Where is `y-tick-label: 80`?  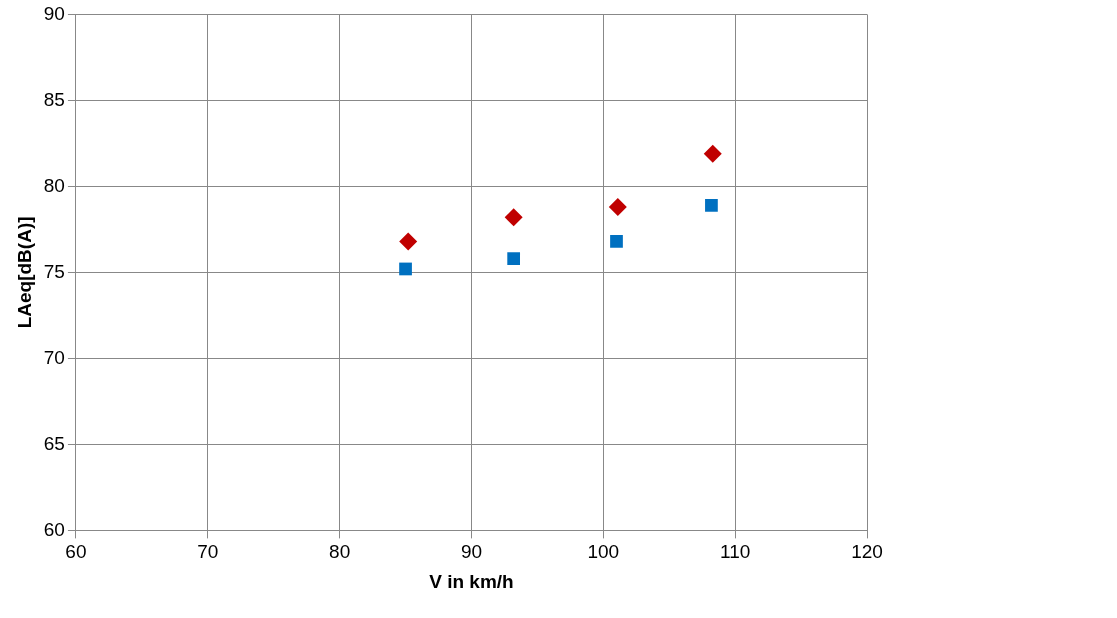
y-tick-label: 80 is located at coordinates (54, 185).